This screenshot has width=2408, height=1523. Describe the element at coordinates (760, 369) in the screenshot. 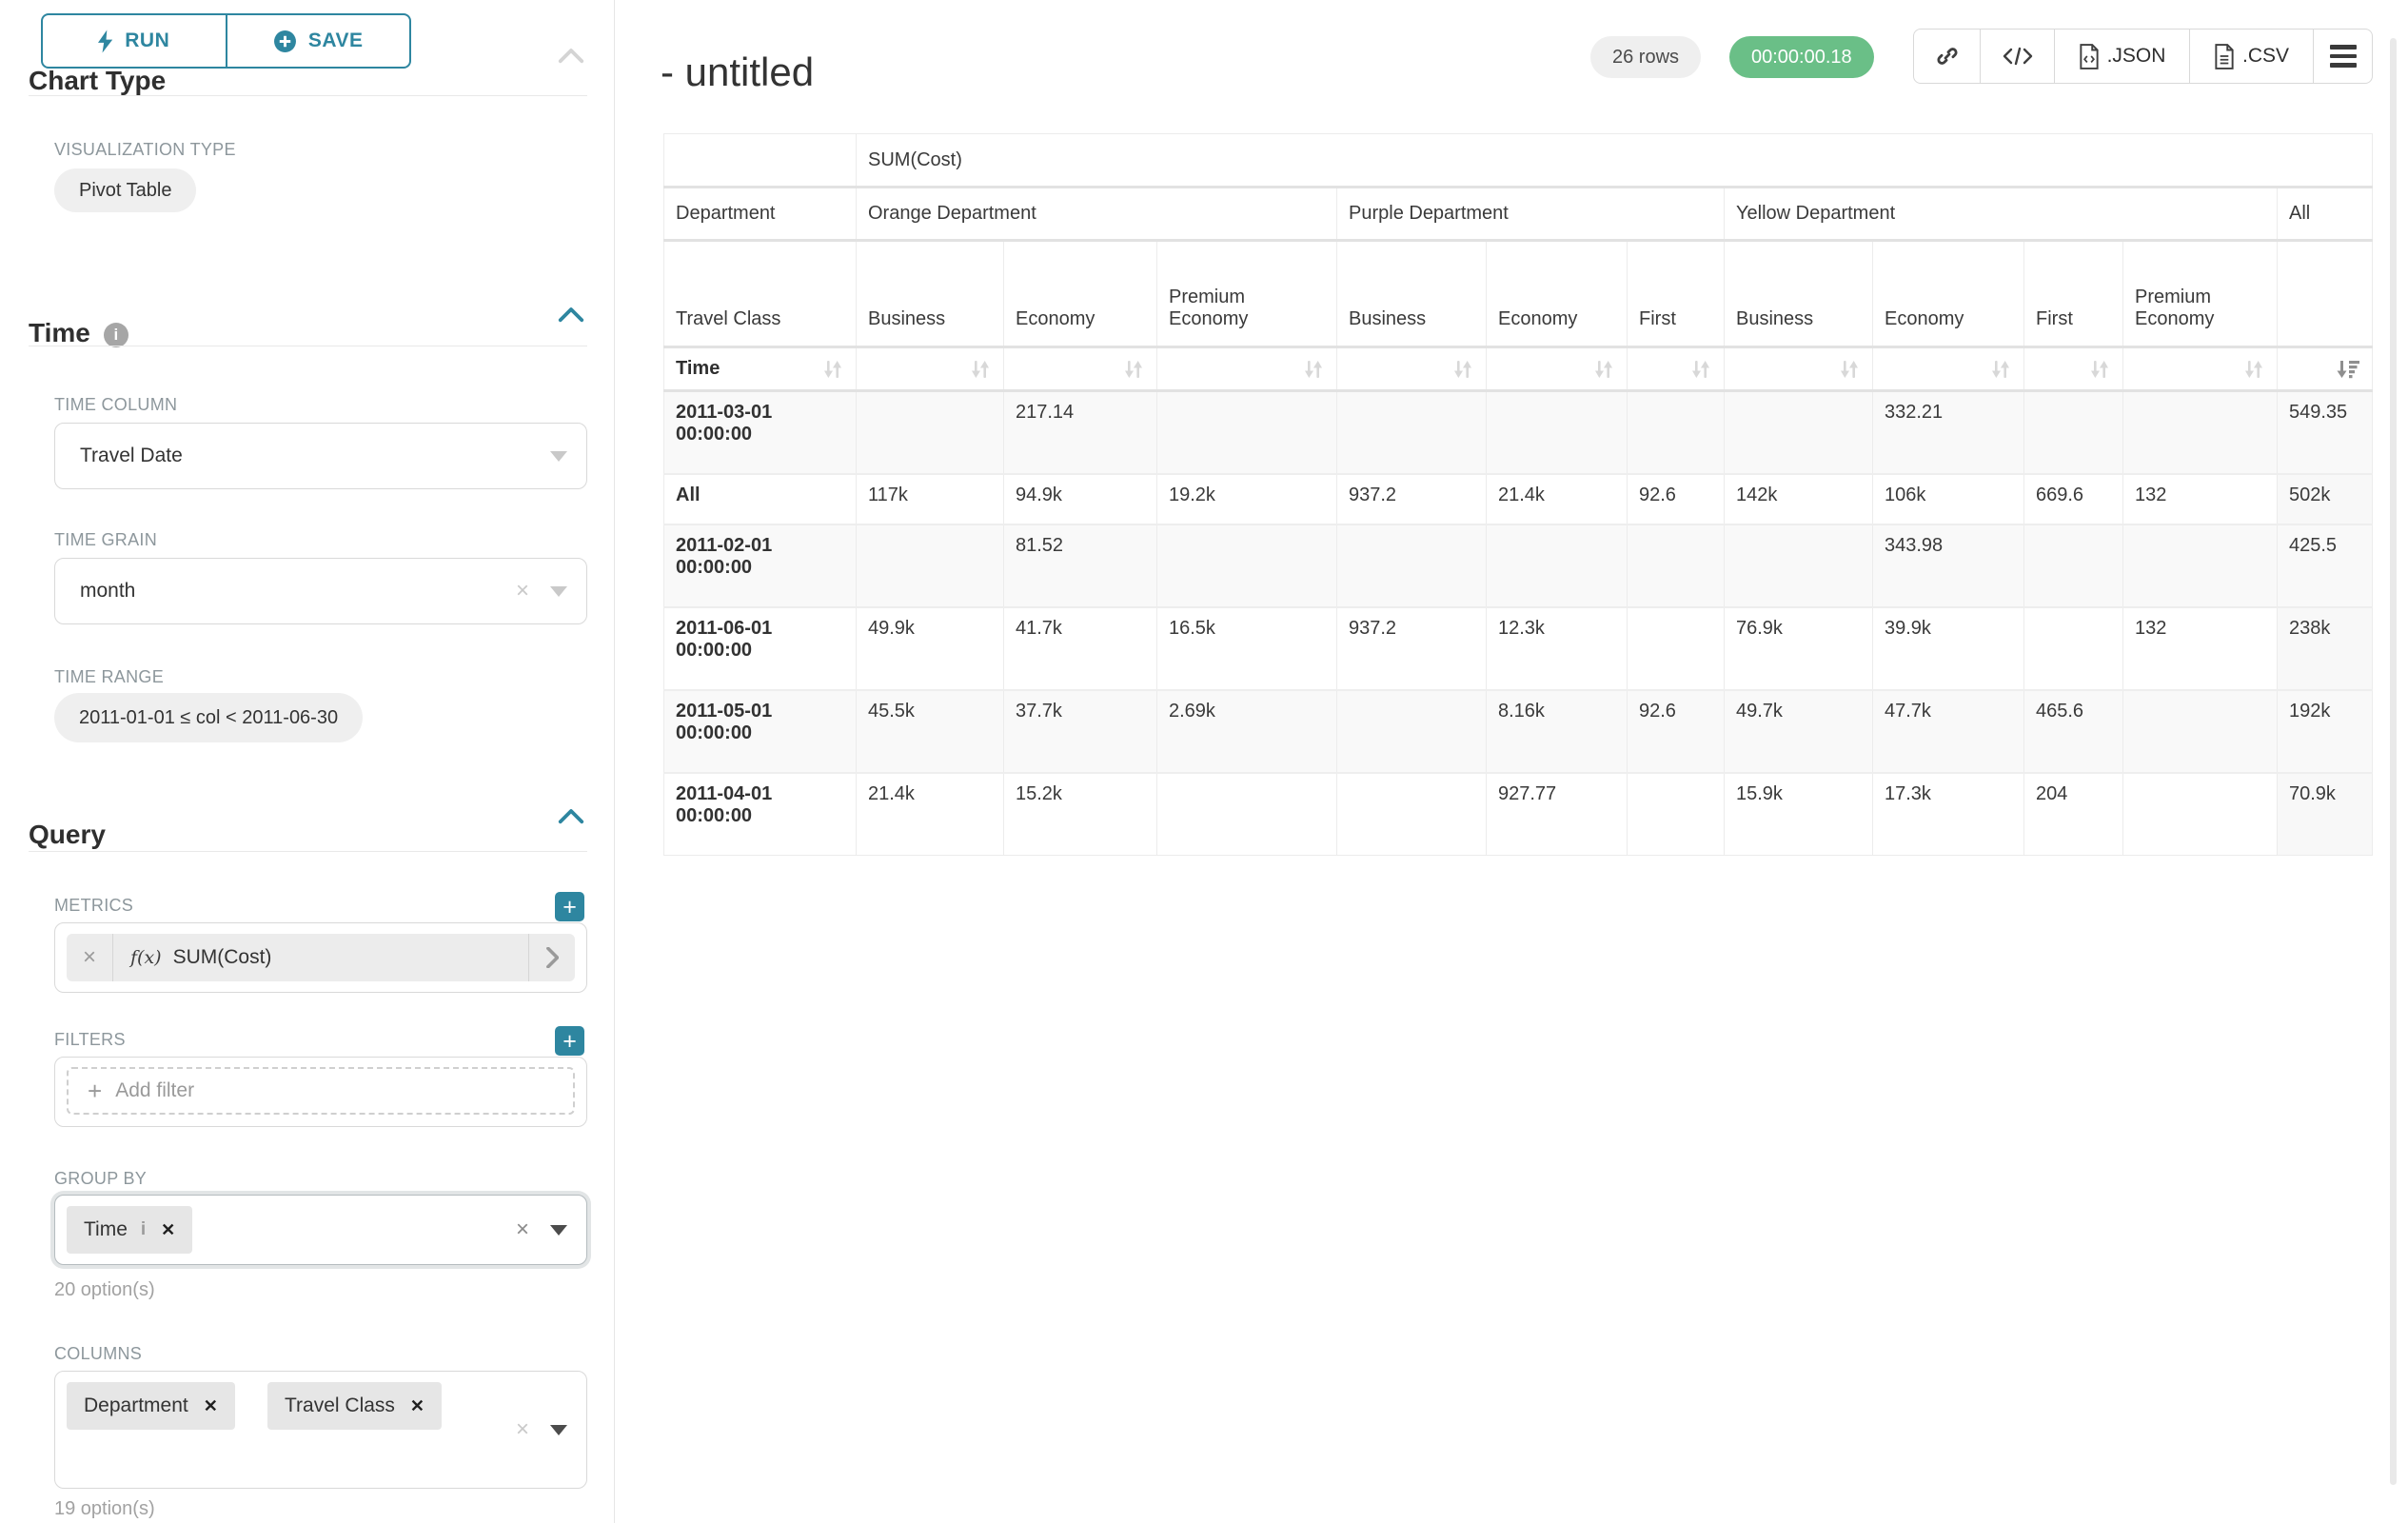

I see `time-sort-header: Time` at that location.